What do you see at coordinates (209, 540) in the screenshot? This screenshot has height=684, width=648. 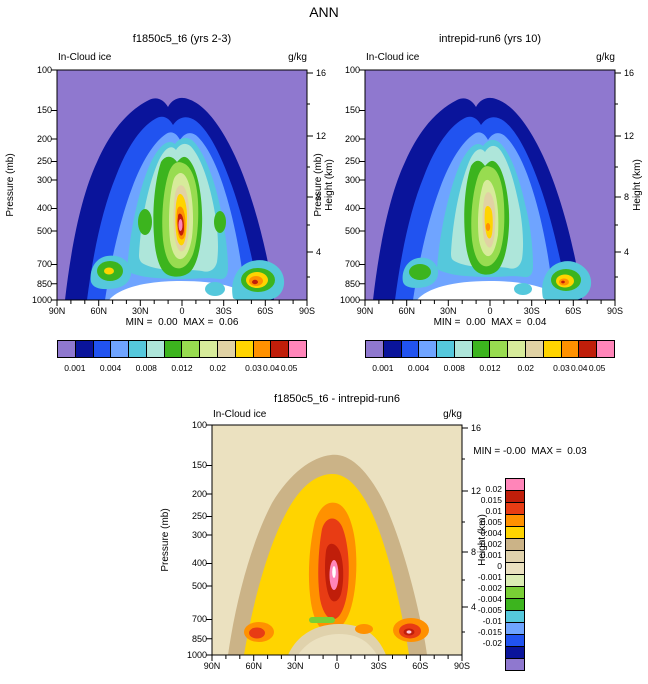 I see `pressure-axis-ticks` at bounding box center [209, 540].